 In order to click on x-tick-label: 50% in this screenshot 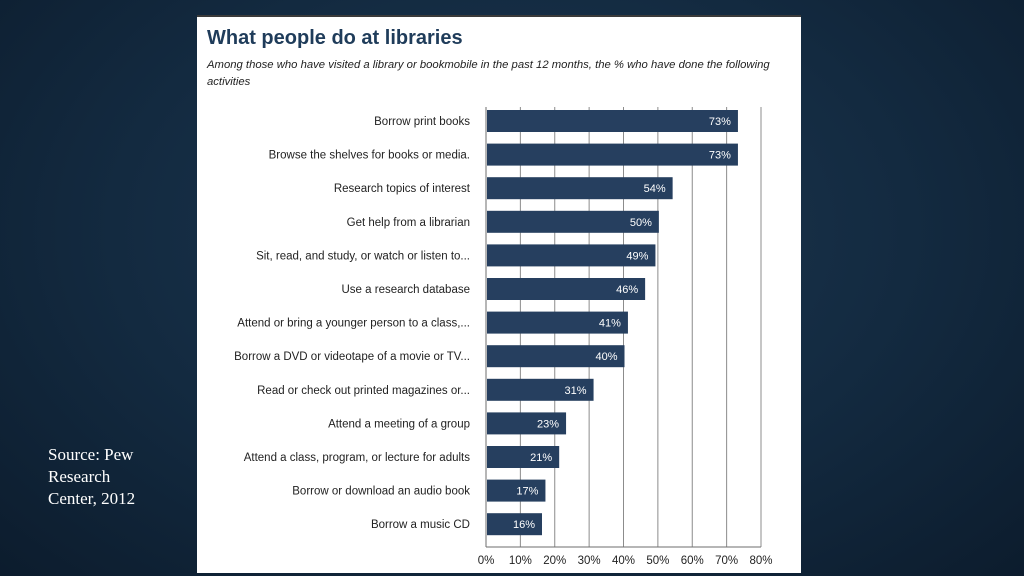, I will do `click(657, 561)`.